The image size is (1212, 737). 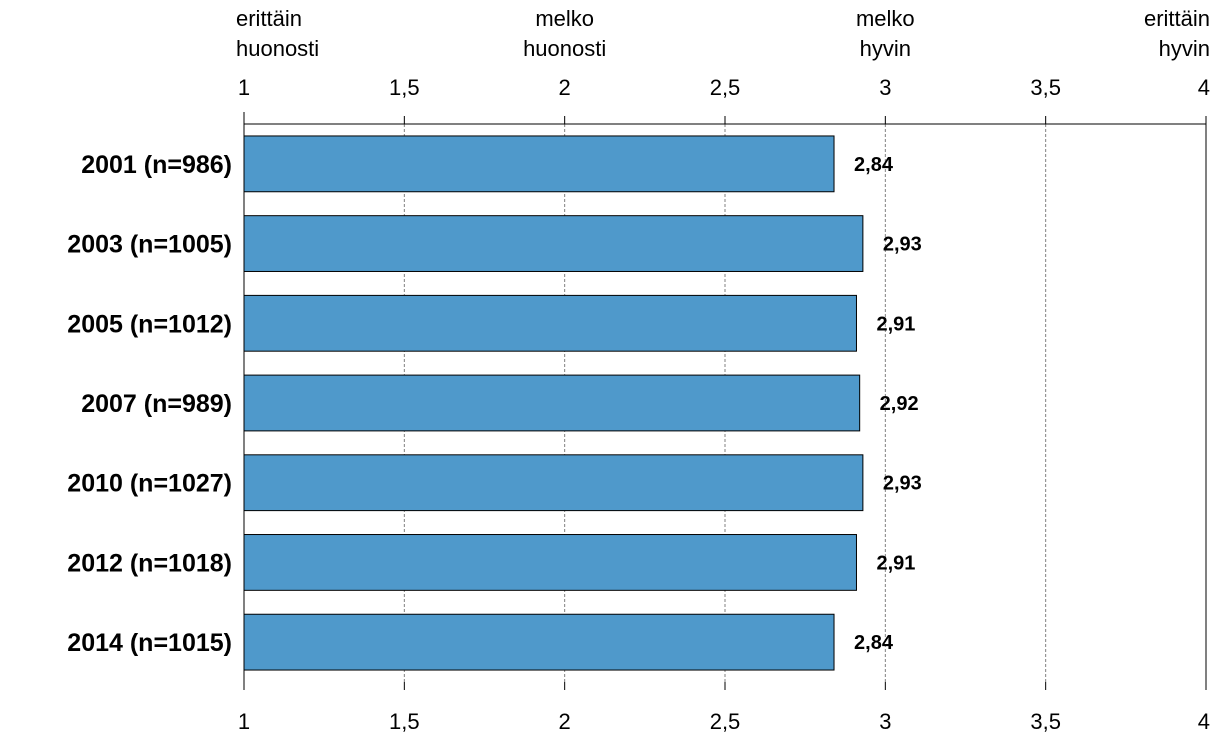 What do you see at coordinates (149, 245) in the screenshot?
I see `category-label: 2003 (n=1005)` at bounding box center [149, 245].